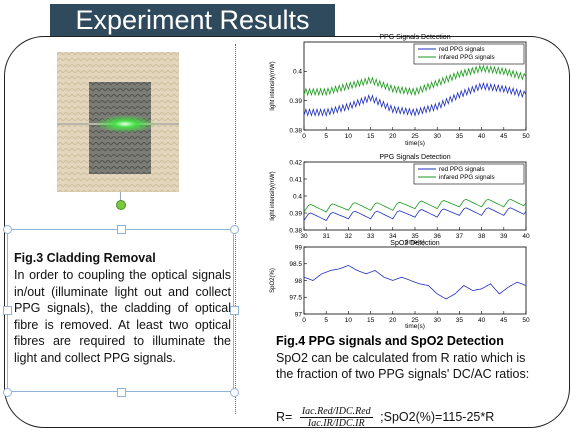  What do you see at coordinates (234, 229) in the screenshot?
I see `resize-handle-top-right` at bounding box center [234, 229].